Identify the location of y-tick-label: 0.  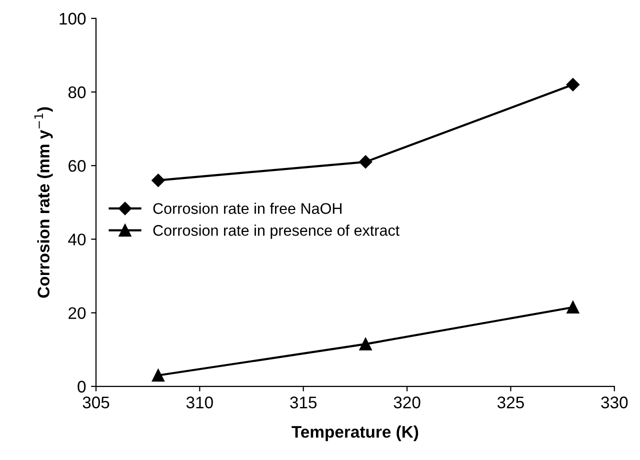
(82, 386).